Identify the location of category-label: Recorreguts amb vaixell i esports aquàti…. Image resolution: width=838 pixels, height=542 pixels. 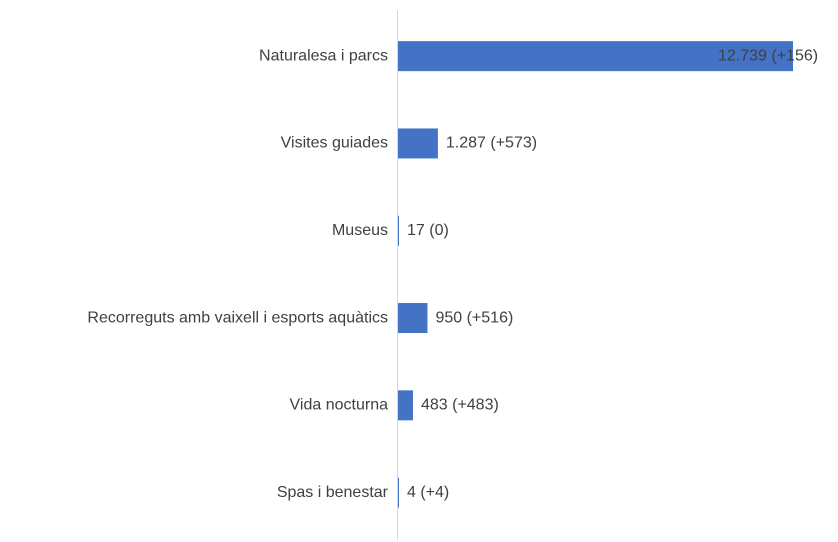
(237, 317).